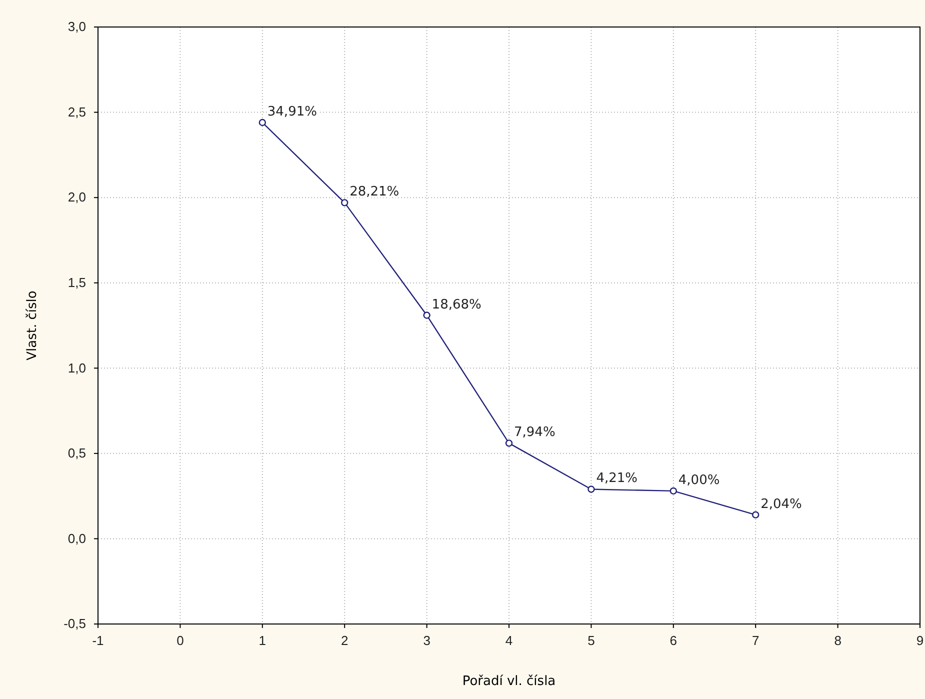 Image resolution: width=925 pixels, height=699 pixels. Describe the element at coordinates (457, 304) in the screenshot. I see `annotation: 18,68%` at that location.